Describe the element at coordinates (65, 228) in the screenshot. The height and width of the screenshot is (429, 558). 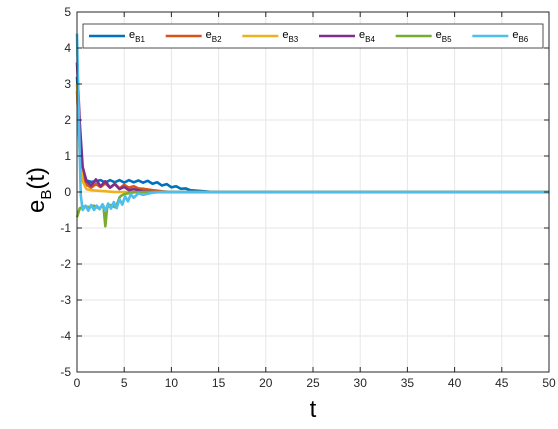
I see `y-tick-label: -1` at that location.